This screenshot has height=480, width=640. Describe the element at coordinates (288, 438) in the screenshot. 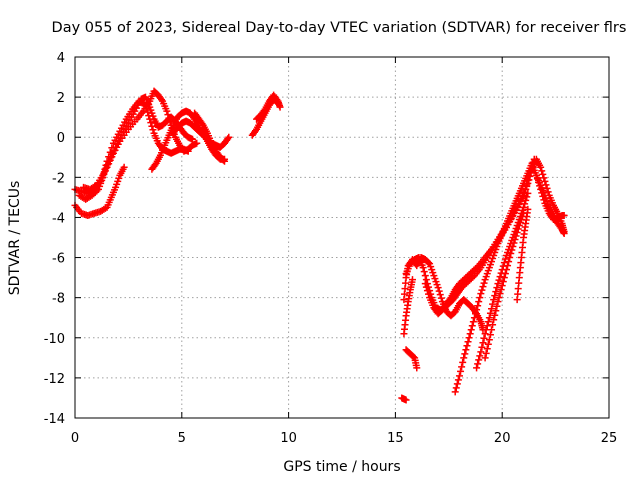

I see `x-tick-label: 10` at that location.